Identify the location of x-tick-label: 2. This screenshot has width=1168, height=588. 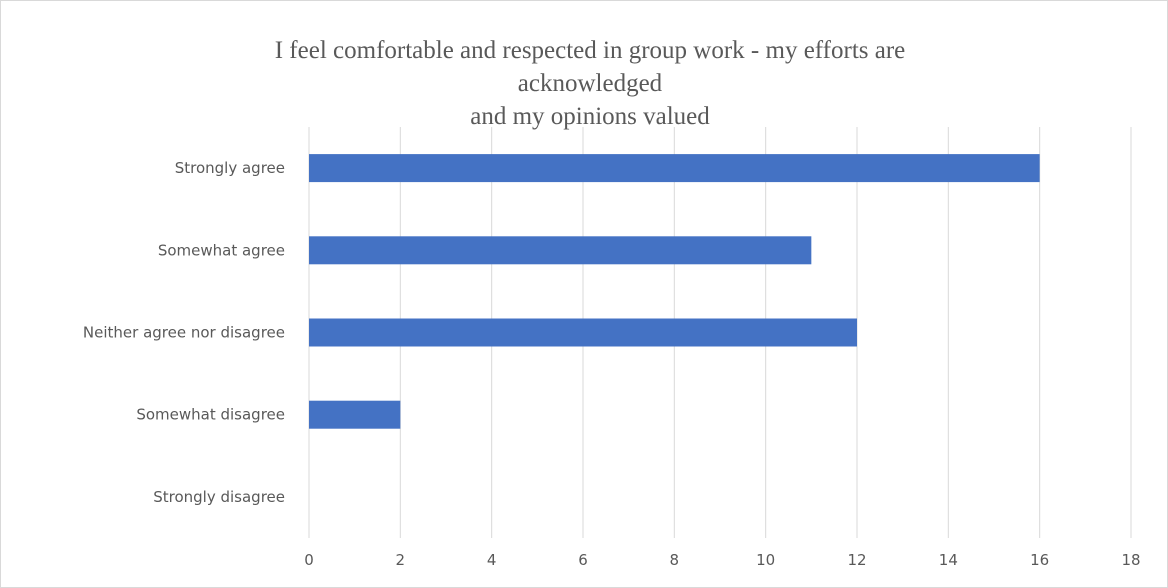
(401, 560).